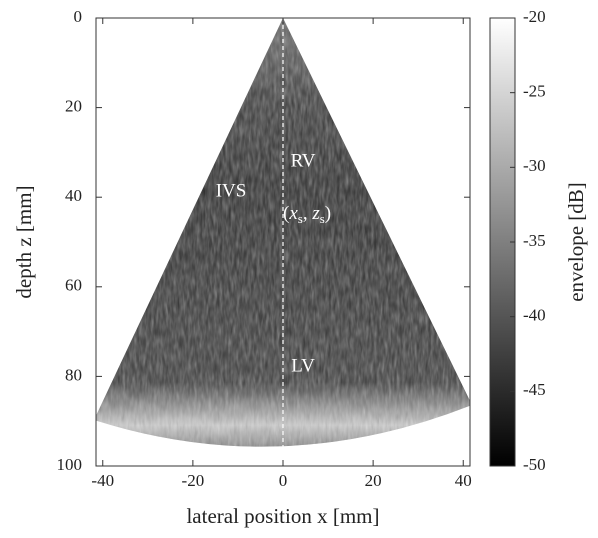 This screenshot has height=538, width=598. I want to click on x-tick-label: -20, so click(193, 480).